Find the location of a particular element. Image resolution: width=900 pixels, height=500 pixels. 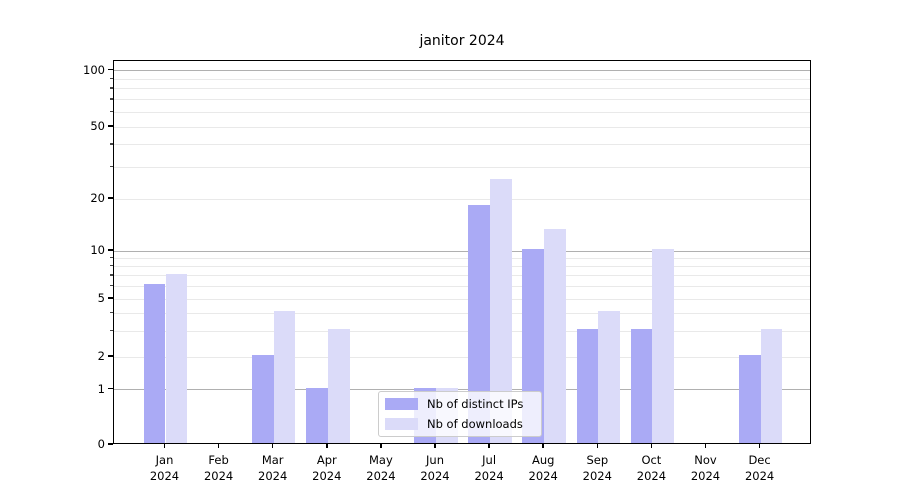

bar-sep-downloads is located at coordinates (609, 377).